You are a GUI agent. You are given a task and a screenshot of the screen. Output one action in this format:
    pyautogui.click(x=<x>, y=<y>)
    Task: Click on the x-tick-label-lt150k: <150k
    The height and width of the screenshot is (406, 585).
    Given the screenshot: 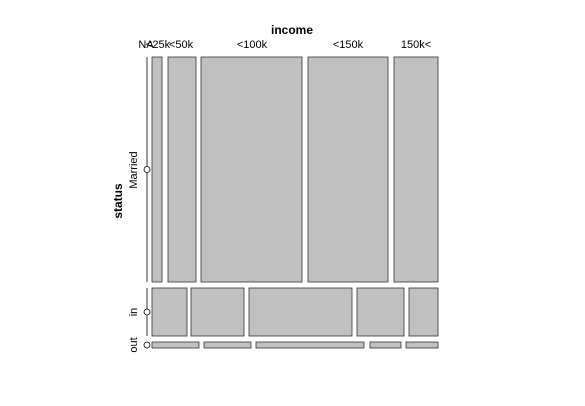 What is the action you would take?
    pyautogui.click(x=348, y=45)
    